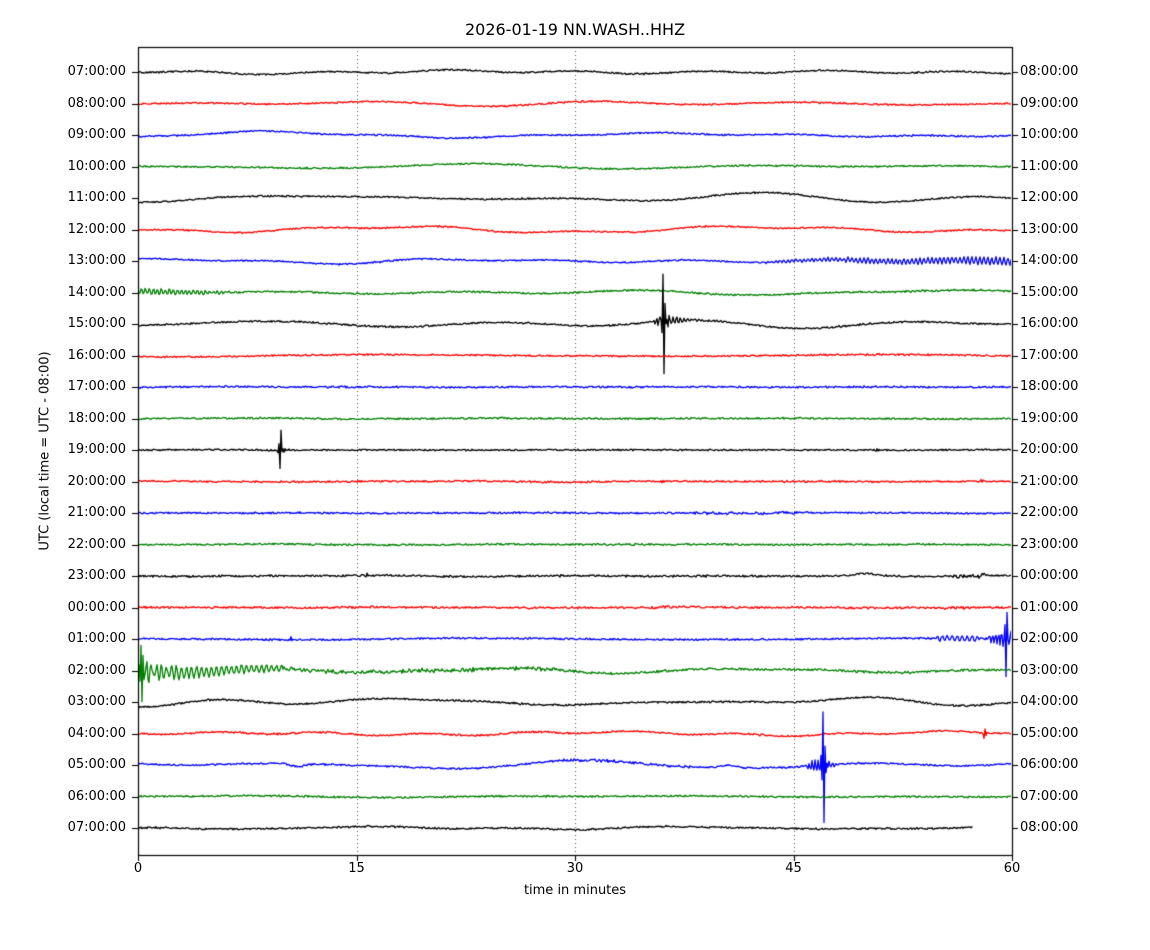 The height and width of the screenshot is (950, 1150). Describe the element at coordinates (793, 868) in the screenshot. I see `x-tick-label: 45` at that location.